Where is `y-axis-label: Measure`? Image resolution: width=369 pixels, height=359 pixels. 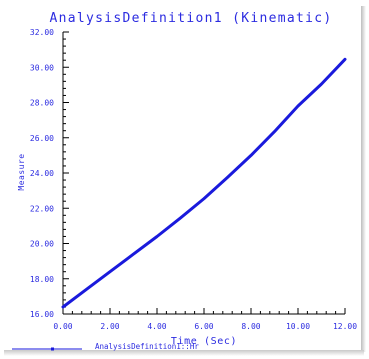
y-axis-label: Measure is located at coordinates (21, 171).